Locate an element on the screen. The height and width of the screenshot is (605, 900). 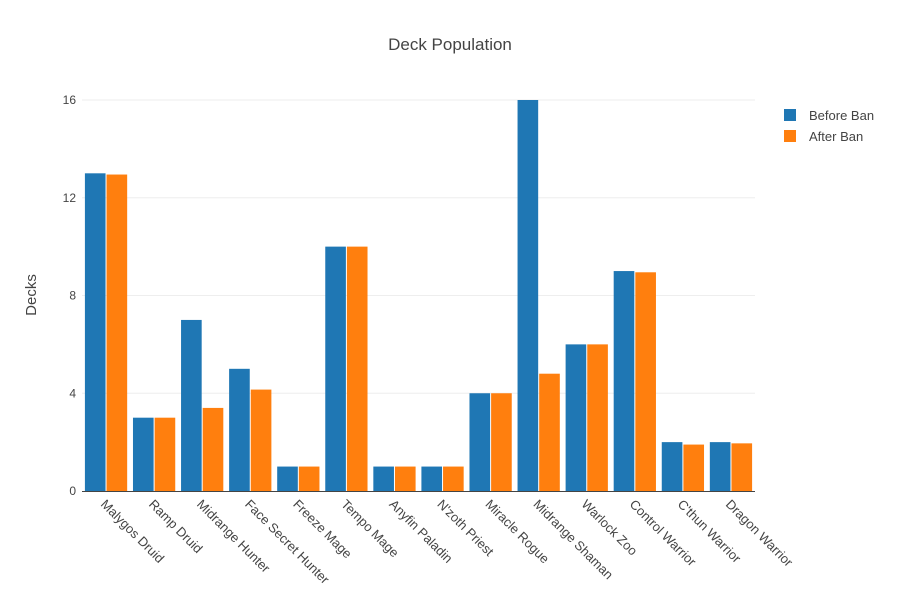
chart-title: Deck Population is located at coordinates (450, 44).